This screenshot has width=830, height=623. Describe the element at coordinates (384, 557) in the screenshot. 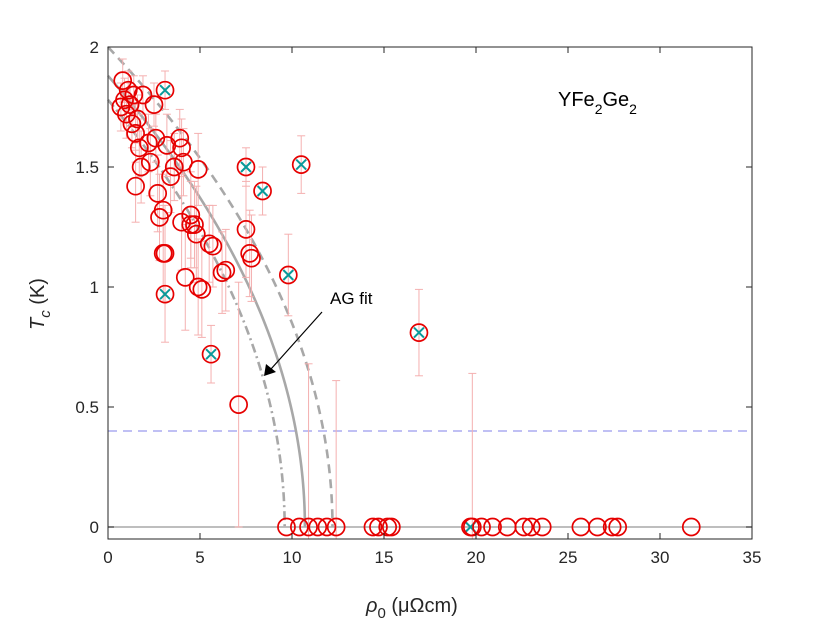

I see `x-tick-label: 15` at that location.